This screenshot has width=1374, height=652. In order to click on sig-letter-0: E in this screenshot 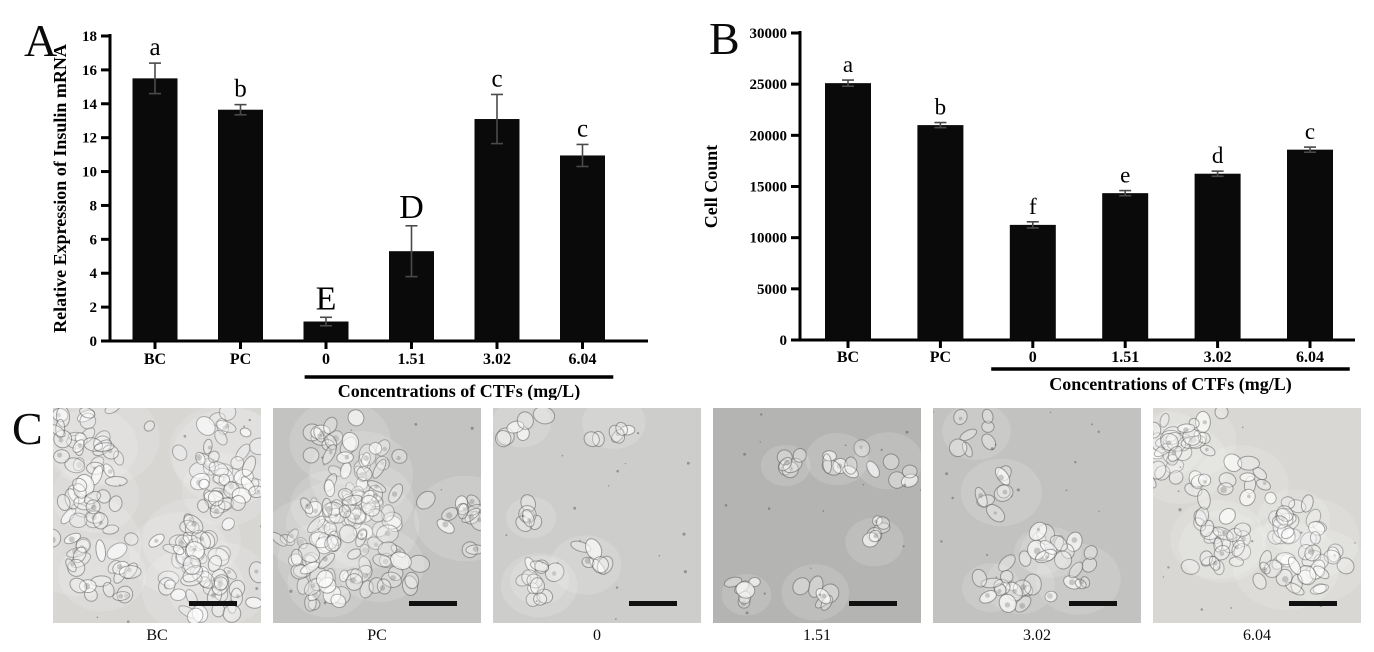, I will do `click(326, 298)`.